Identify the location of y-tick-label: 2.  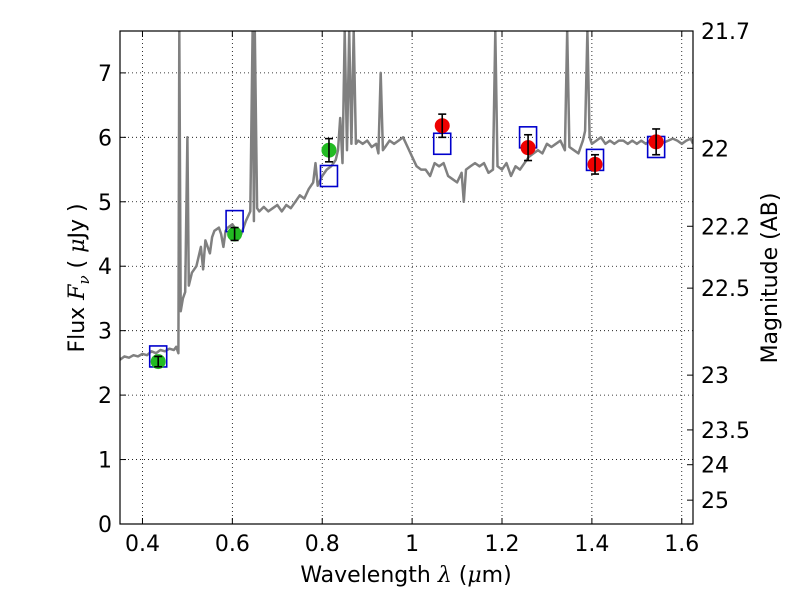
(105, 396).